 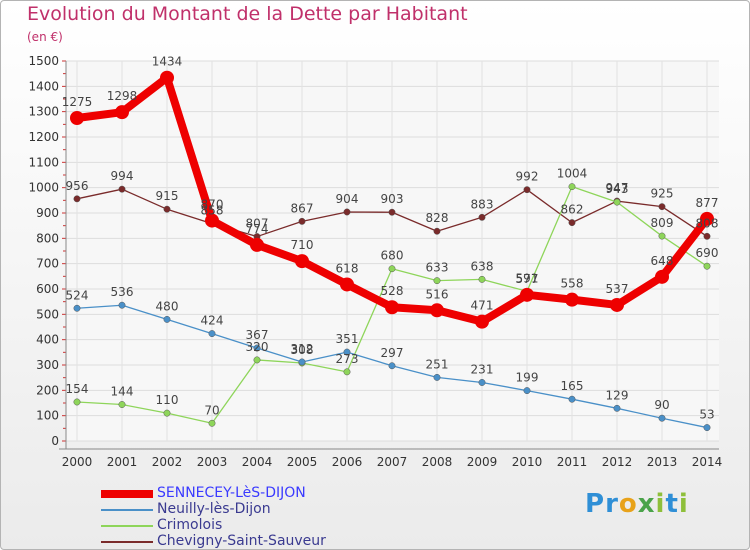 What do you see at coordinates (47, 238) in the screenshot?
I see `y-tick-label: 800` at bounding box center [47, 238].